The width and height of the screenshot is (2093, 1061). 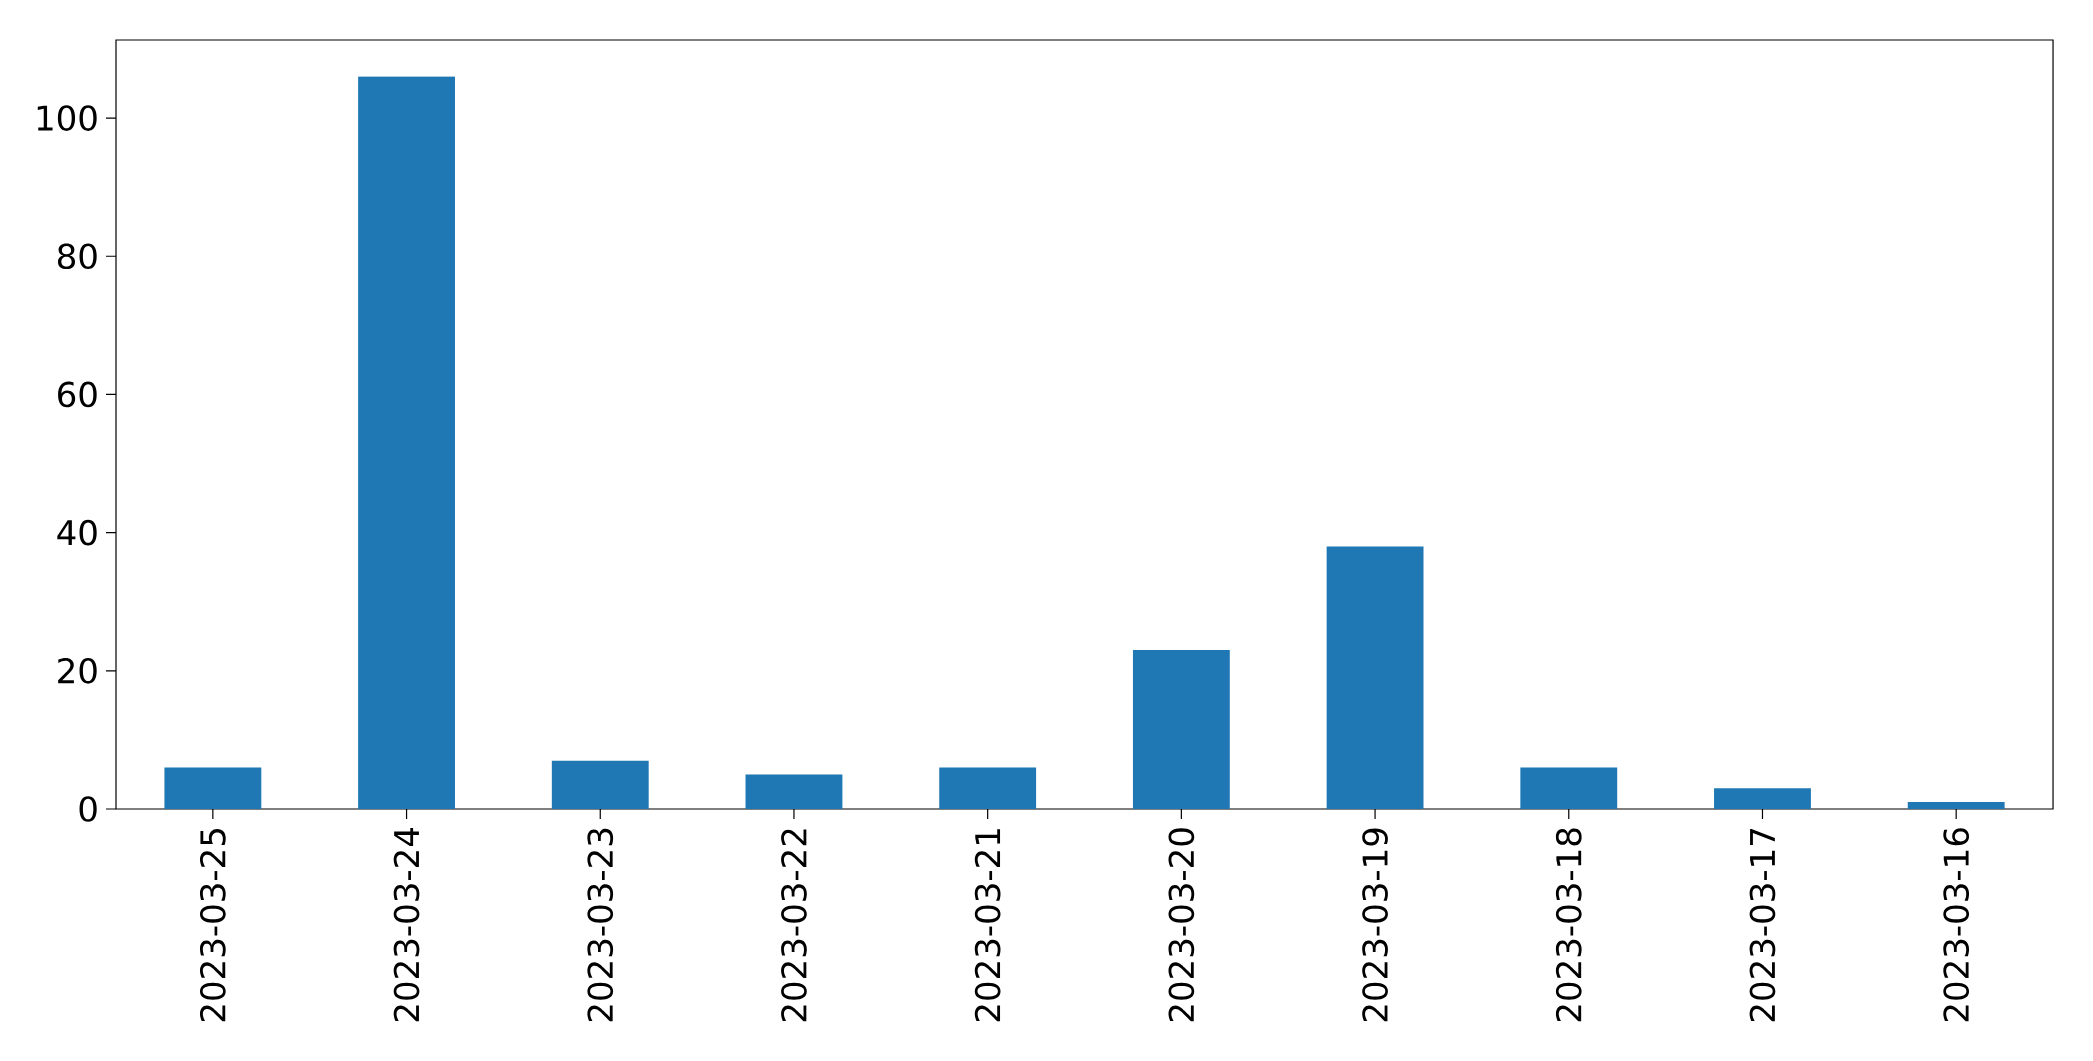 What do you see at coordinates (1181, 925) in the screenshot?
I see `x-tick-label: 2023-03-20` at bounding box center [1181, 925].